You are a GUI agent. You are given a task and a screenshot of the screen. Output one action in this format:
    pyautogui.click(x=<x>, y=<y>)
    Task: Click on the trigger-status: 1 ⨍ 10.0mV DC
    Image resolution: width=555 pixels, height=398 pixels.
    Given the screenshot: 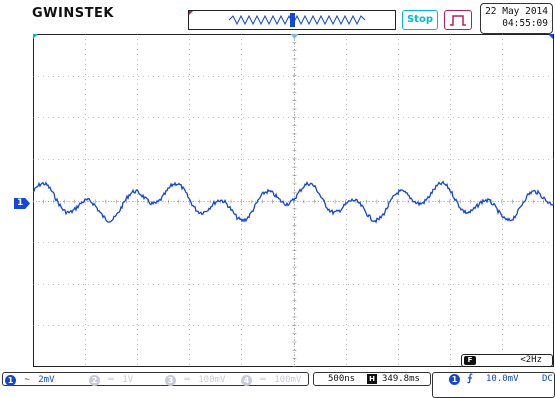 What is the action you would take?
    pyautogui.click(x=493, y=385)
    